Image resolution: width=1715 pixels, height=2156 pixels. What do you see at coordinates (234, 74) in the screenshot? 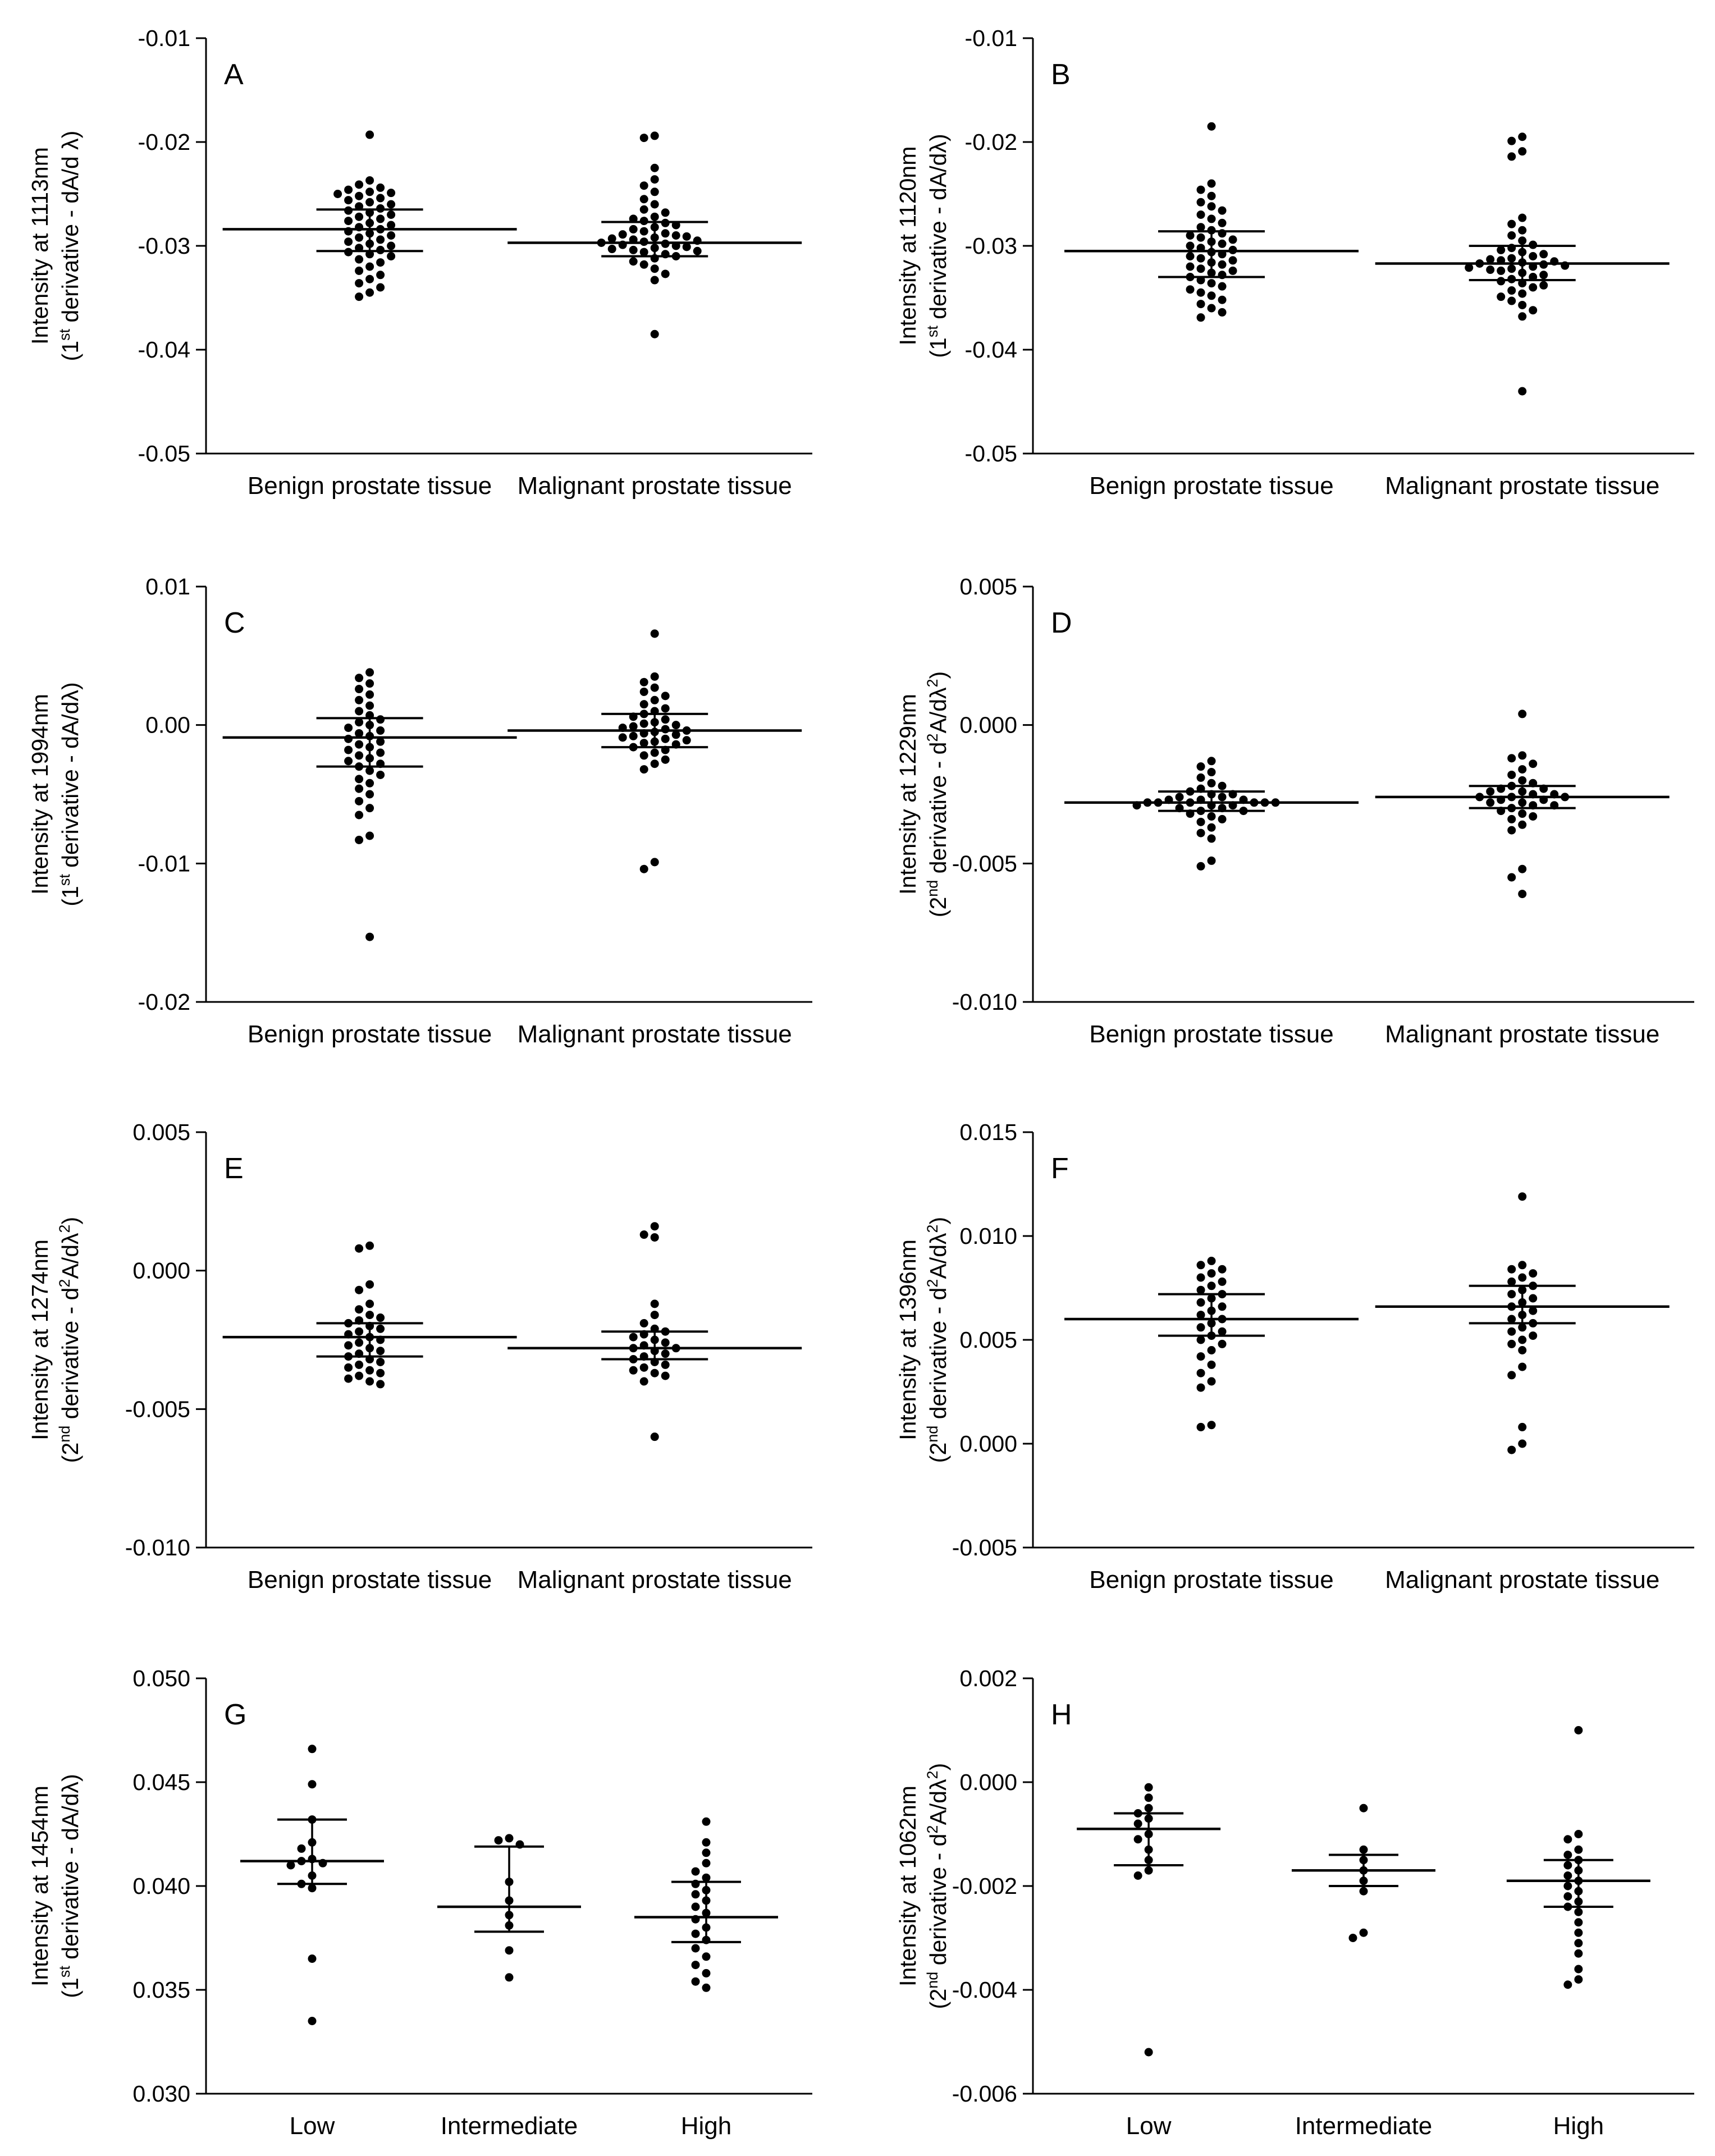
I see `panel-letter: A` at bounding box center [234, 74].